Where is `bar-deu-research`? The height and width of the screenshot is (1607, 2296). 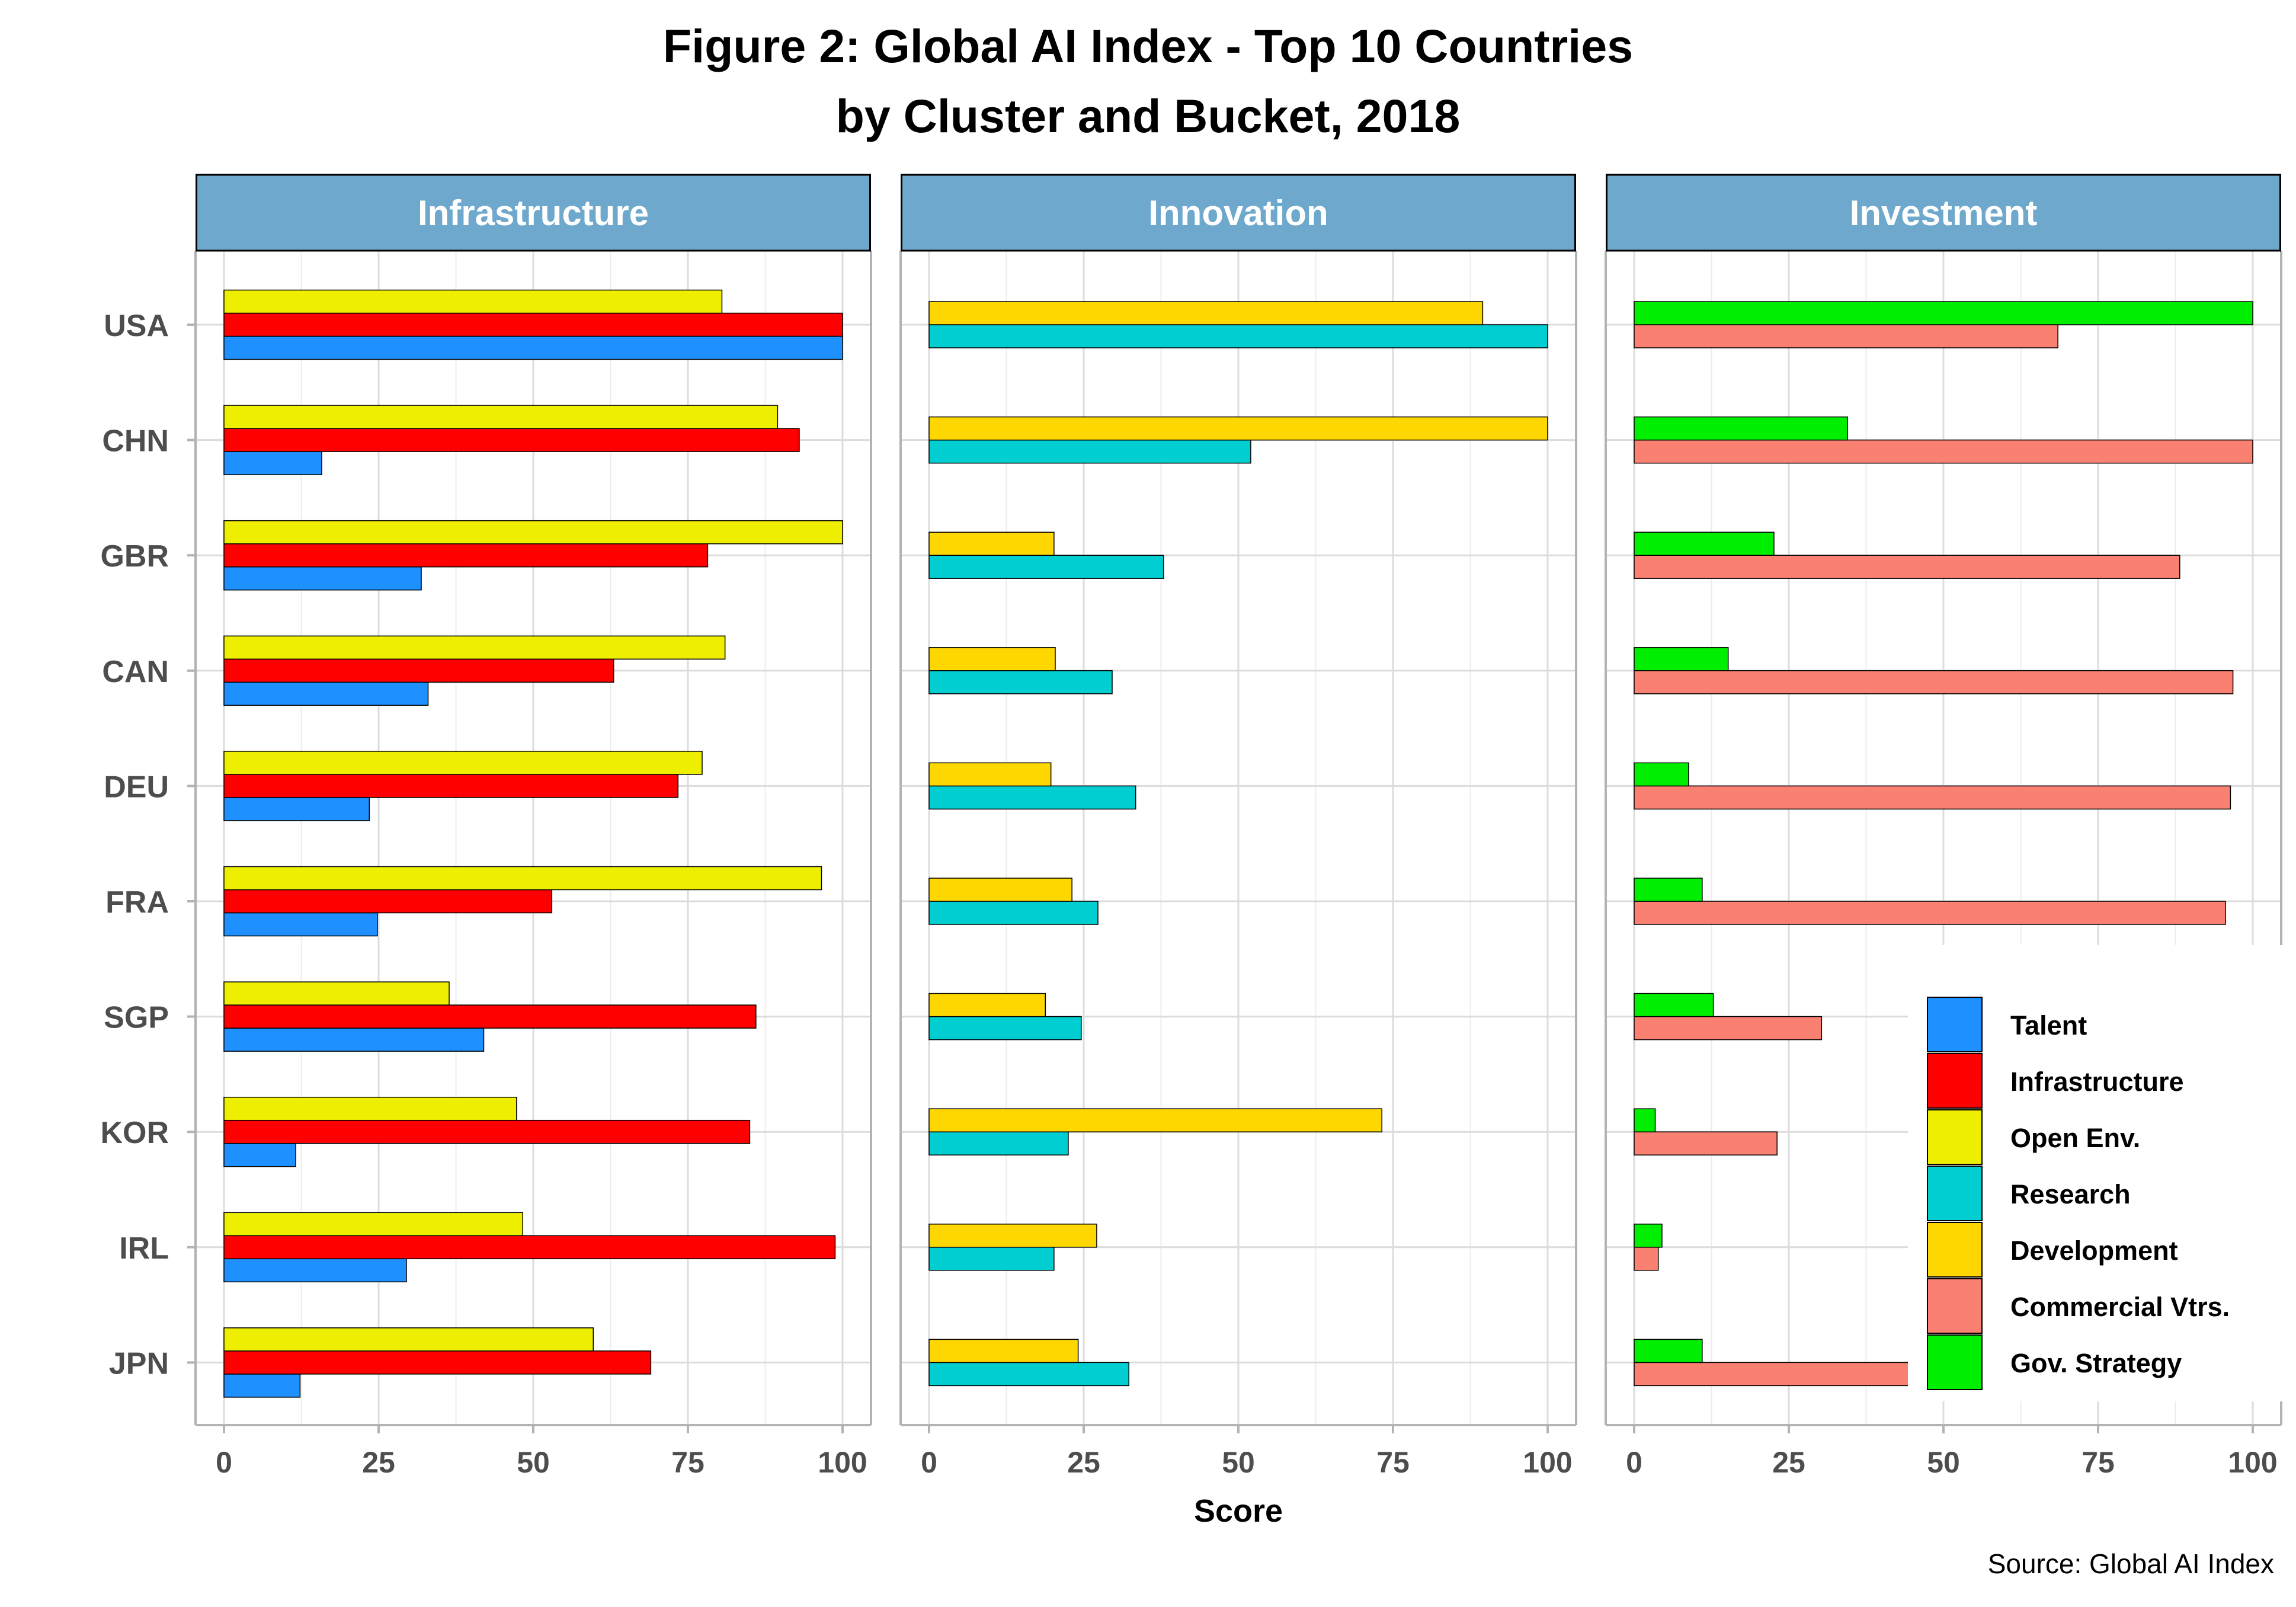 bar-deu-research is located at coordinates (1032, 797).